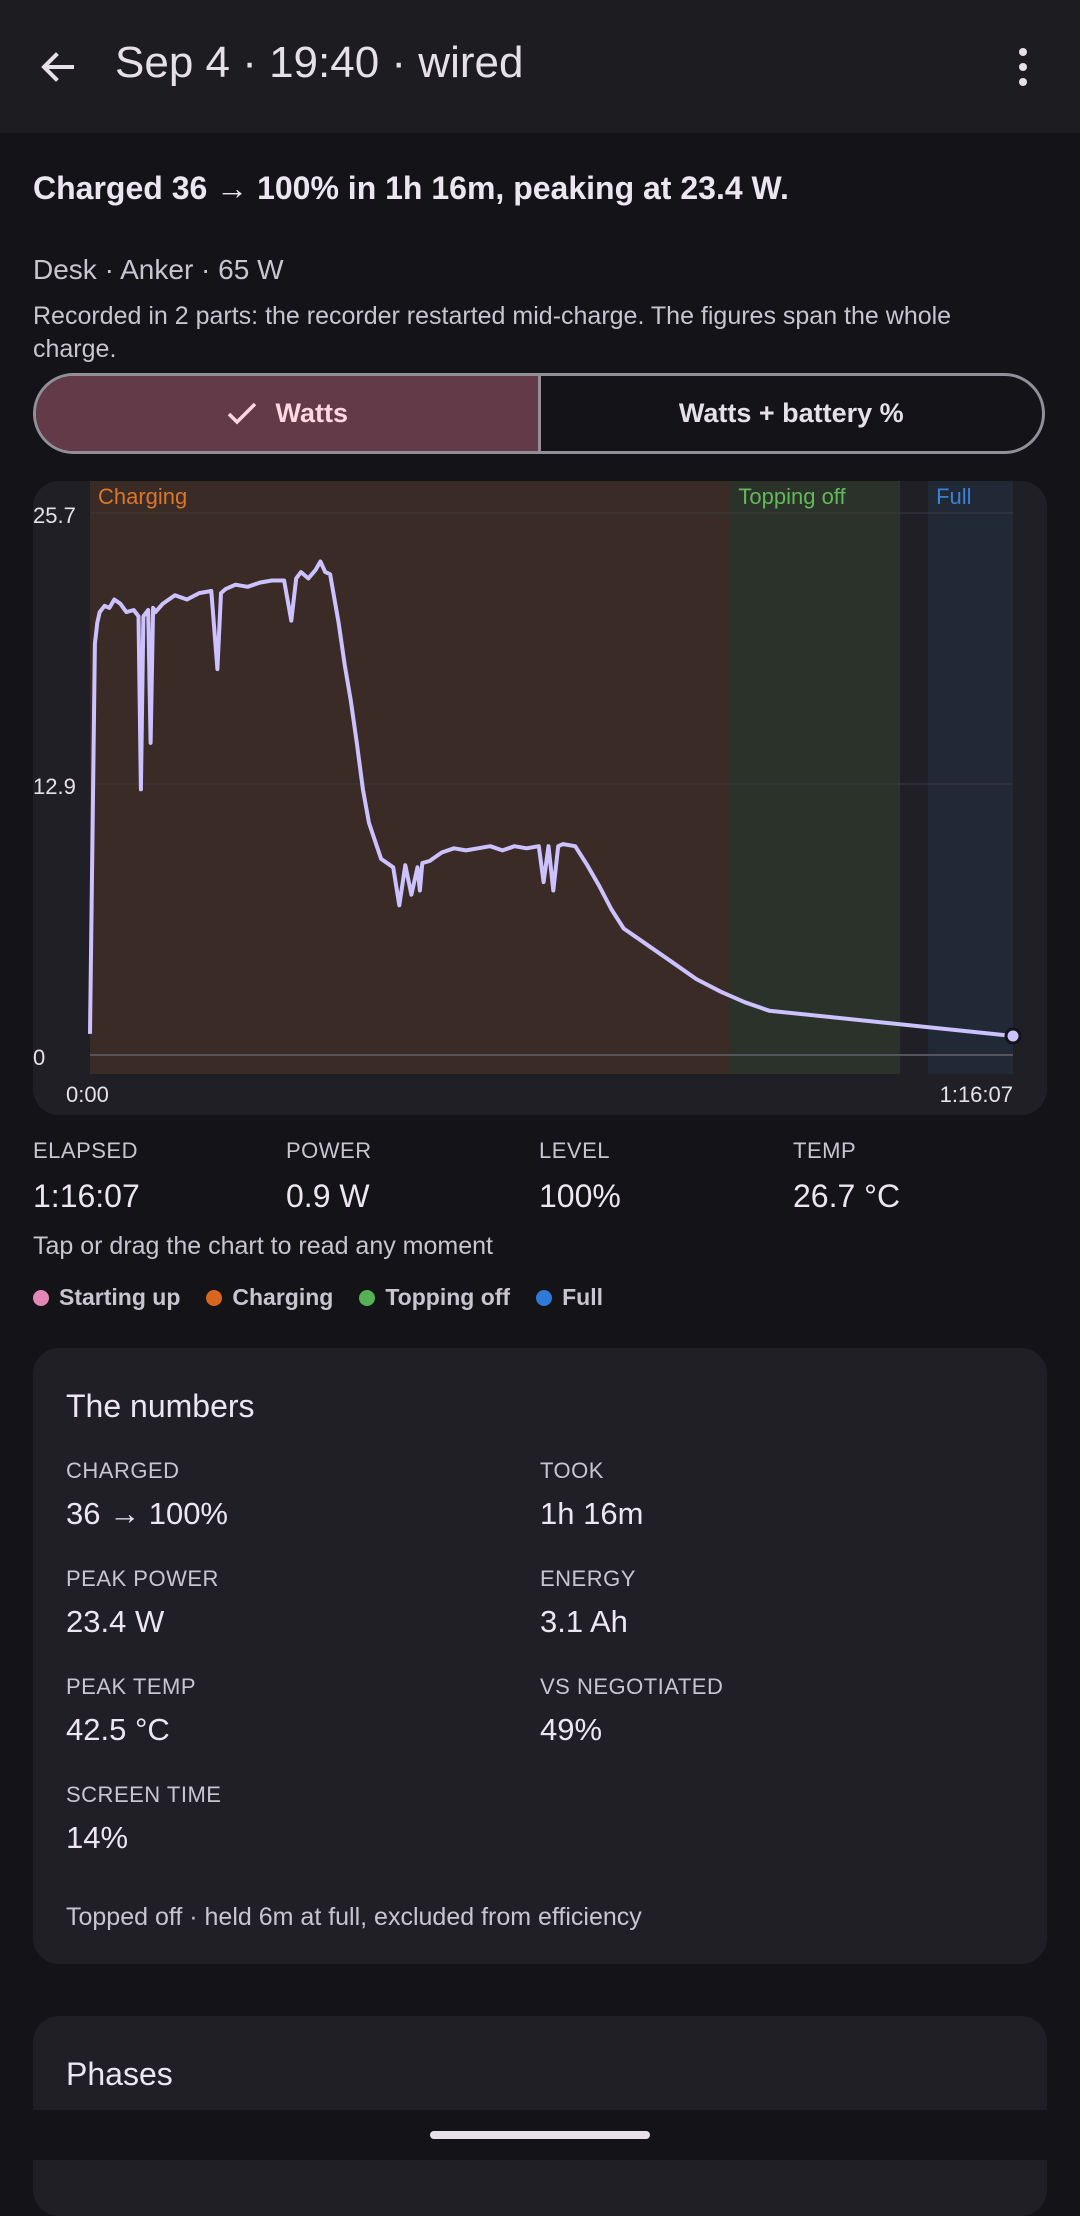 The image size is (1080, 2216). Describe the element at coordinates (276, 1819) in the screenshot. I see `numbers-screen-time: SCREEN TIME 14%` at that location.